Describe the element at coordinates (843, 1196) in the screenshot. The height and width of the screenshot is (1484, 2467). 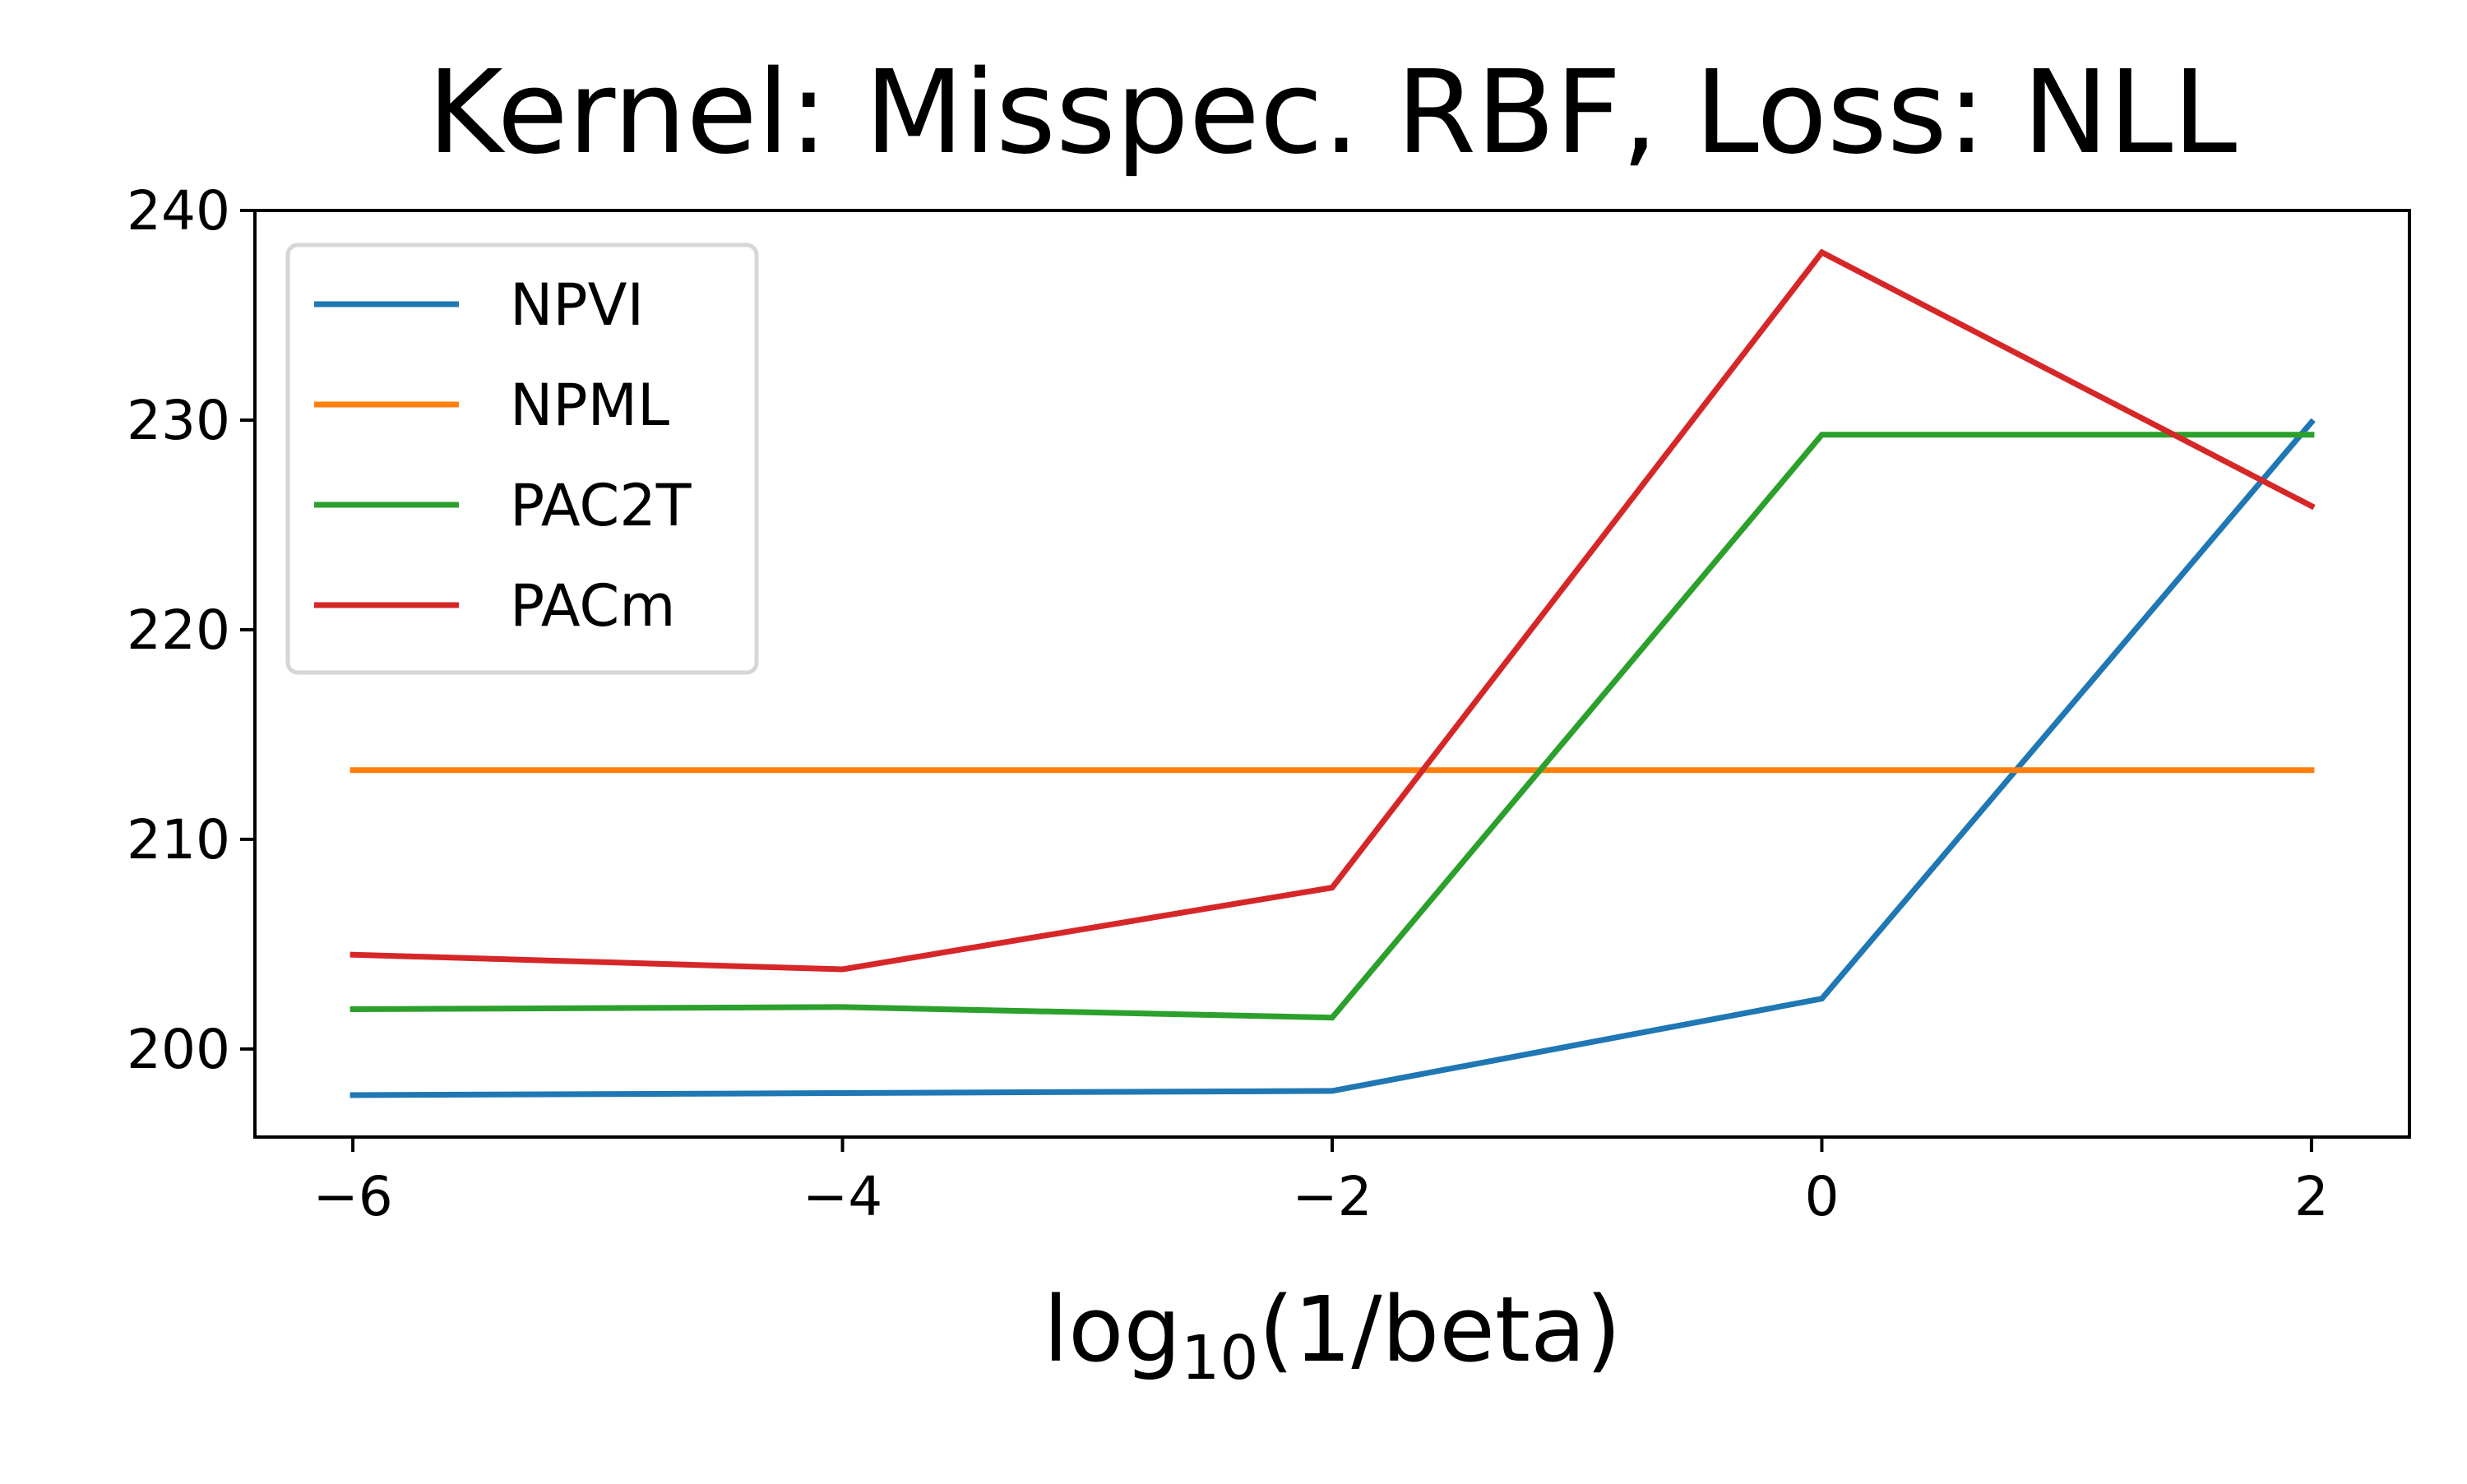
I see `x-tick-label: −4` at that location.